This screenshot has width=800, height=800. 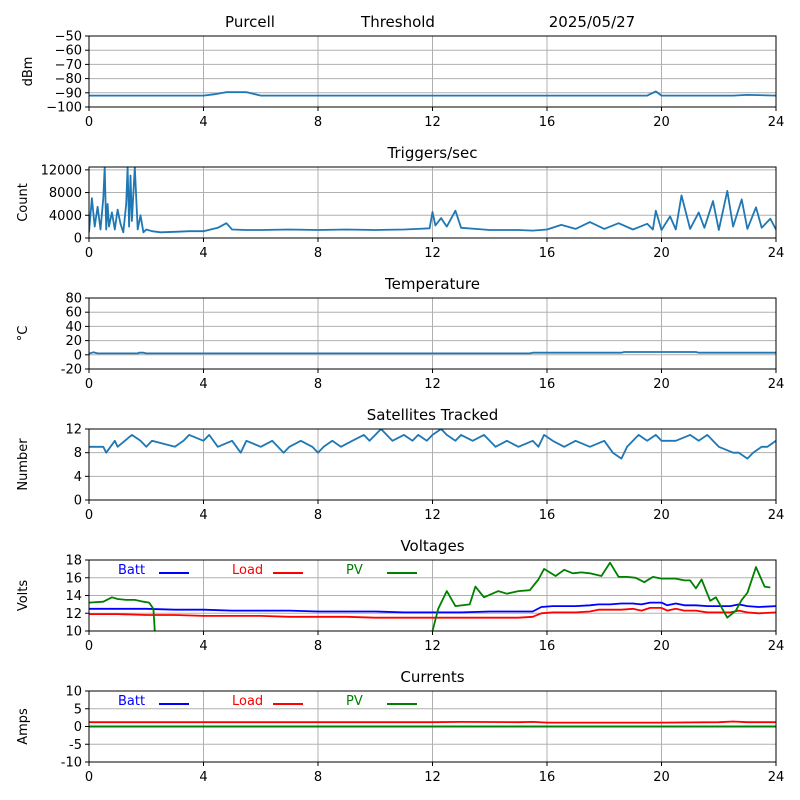 What do you see at coordinates (122, 613) in the screenshot?
I see `series-line-pv` at bounding box center [122, 613].